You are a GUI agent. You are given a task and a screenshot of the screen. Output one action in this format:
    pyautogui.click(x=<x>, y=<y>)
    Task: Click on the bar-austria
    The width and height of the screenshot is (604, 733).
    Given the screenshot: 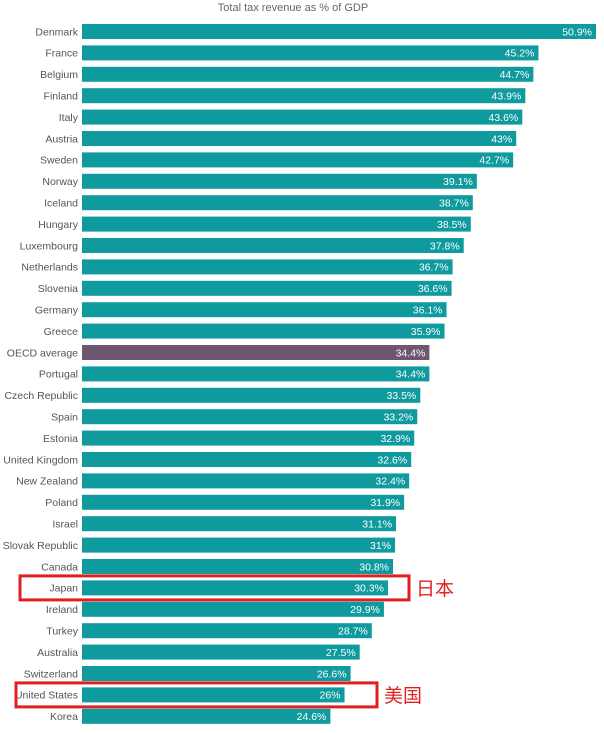 What is the action you would take?
    pyautogui.click(x=299, y=138)
    